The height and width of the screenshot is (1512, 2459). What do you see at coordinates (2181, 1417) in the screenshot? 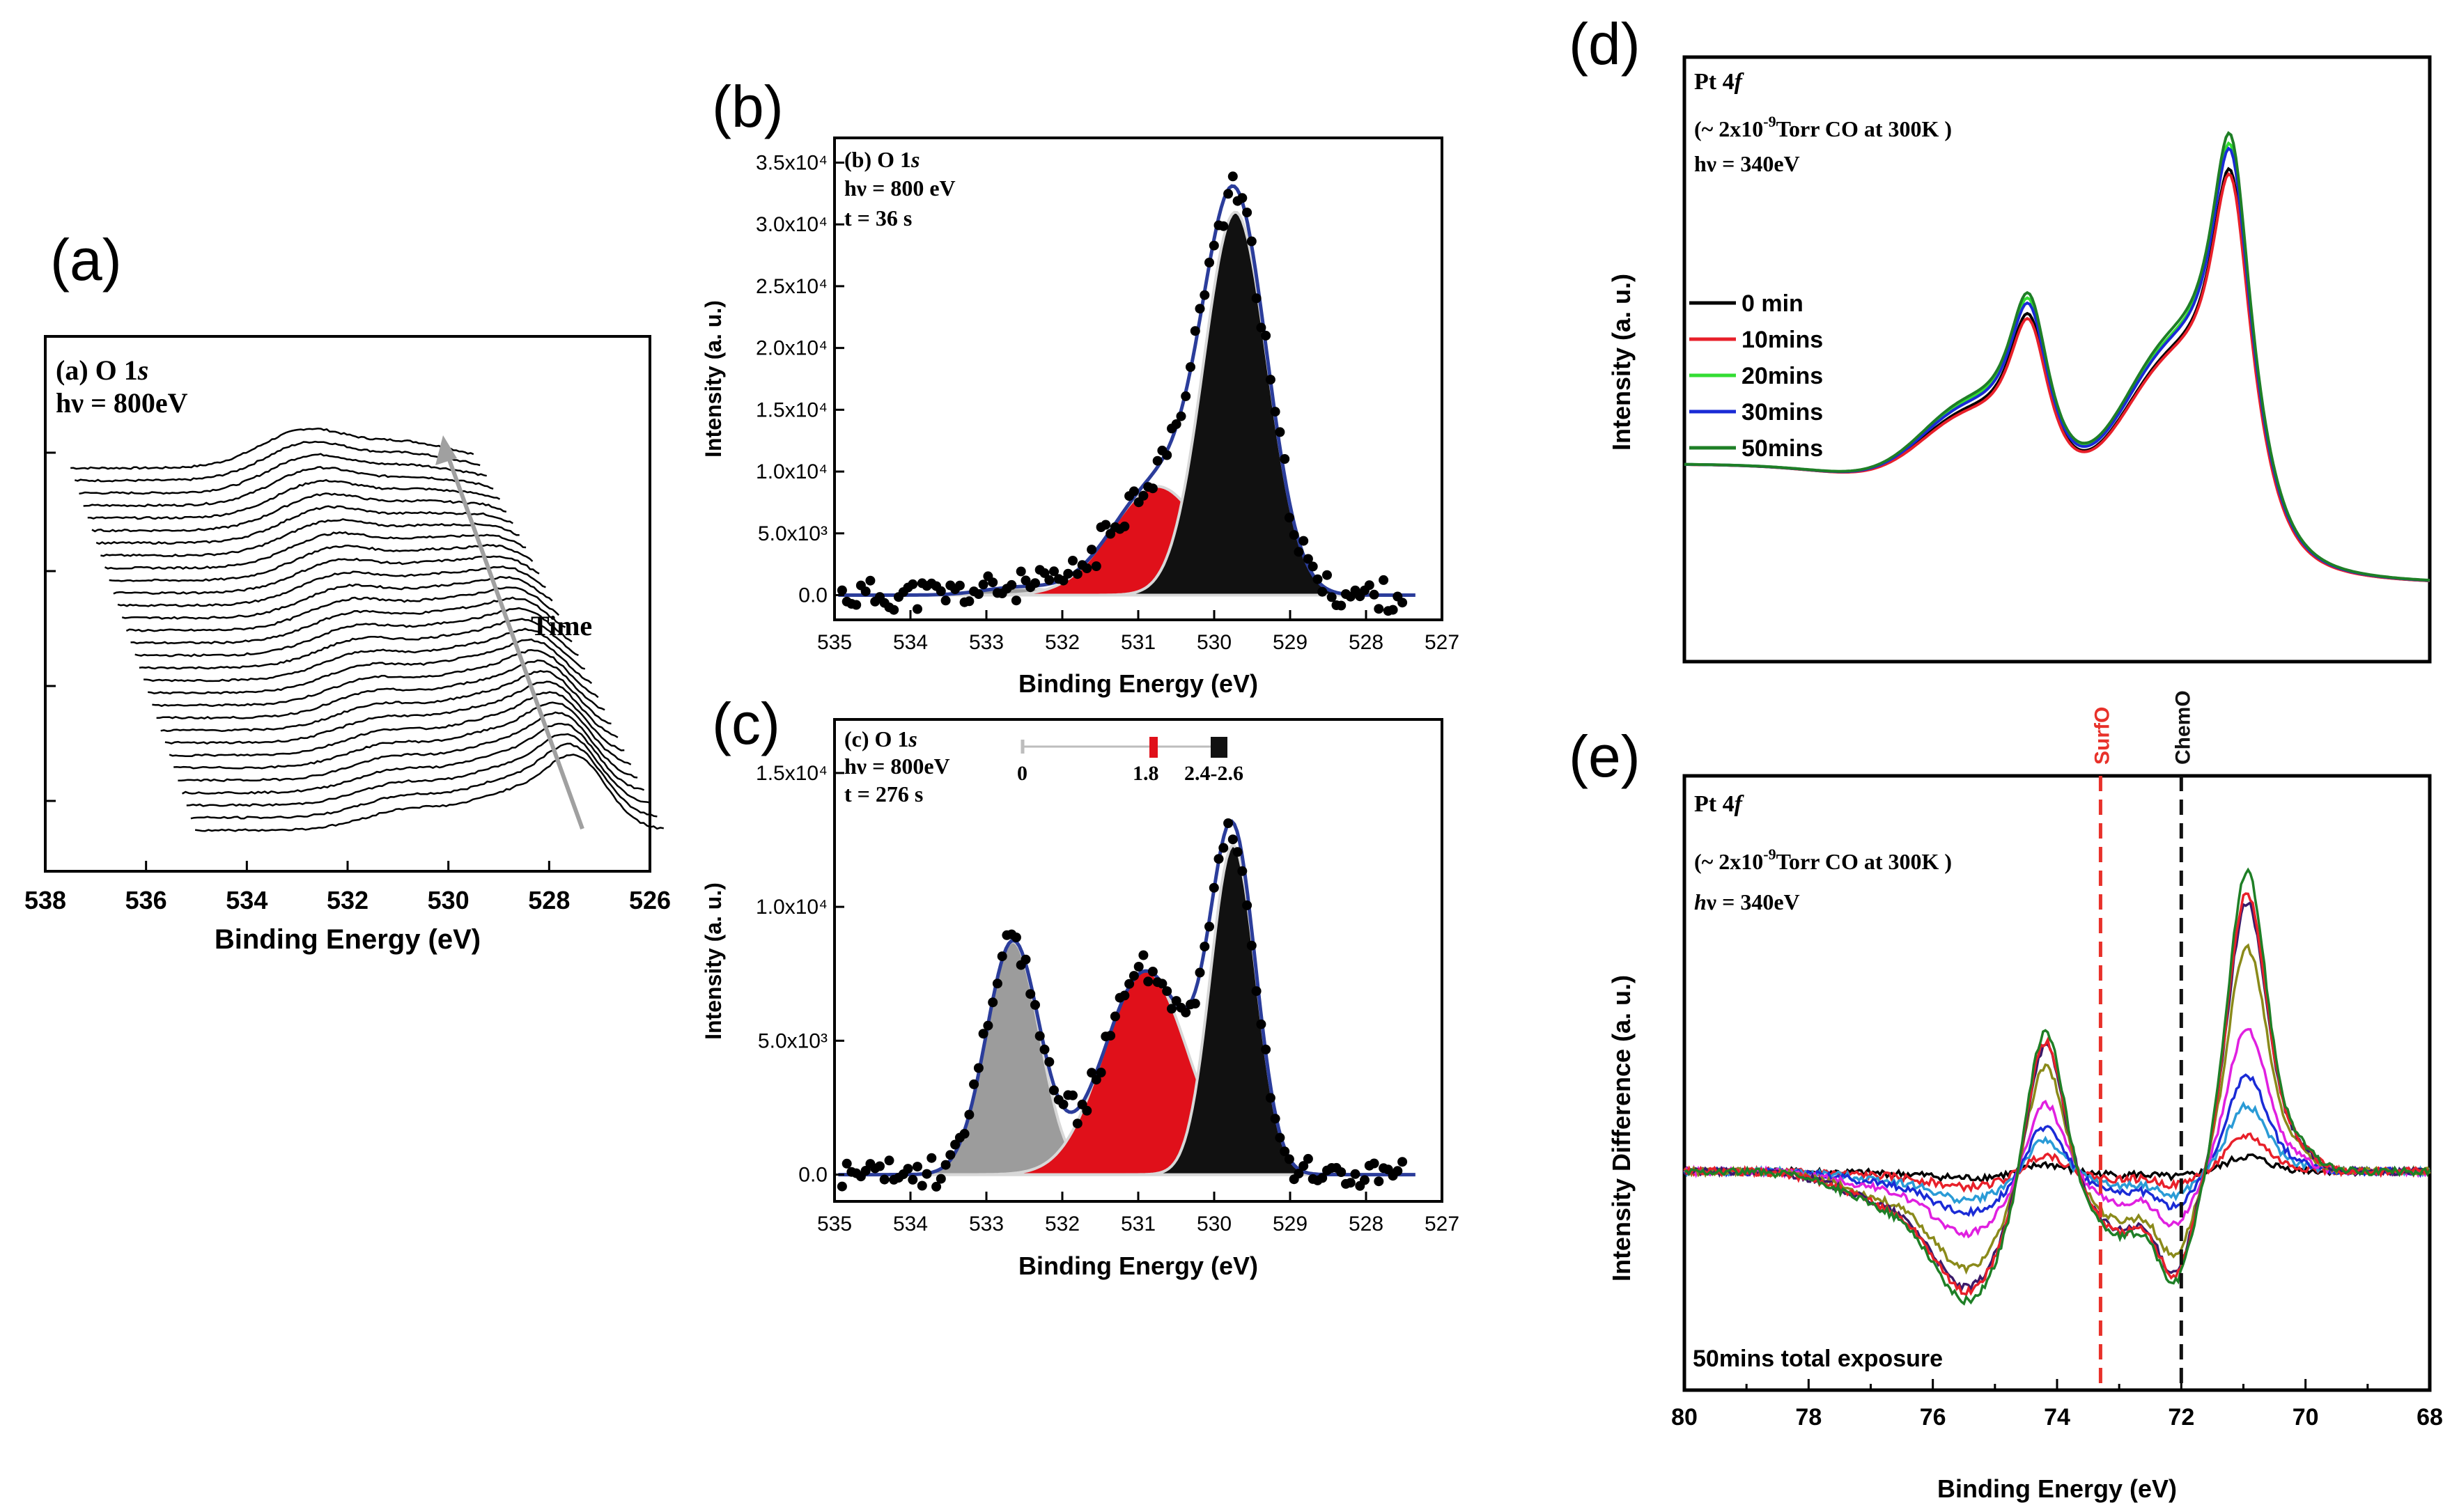
I see `chart-e-xtick-label: 72` at bounding box center [2181, 1417].